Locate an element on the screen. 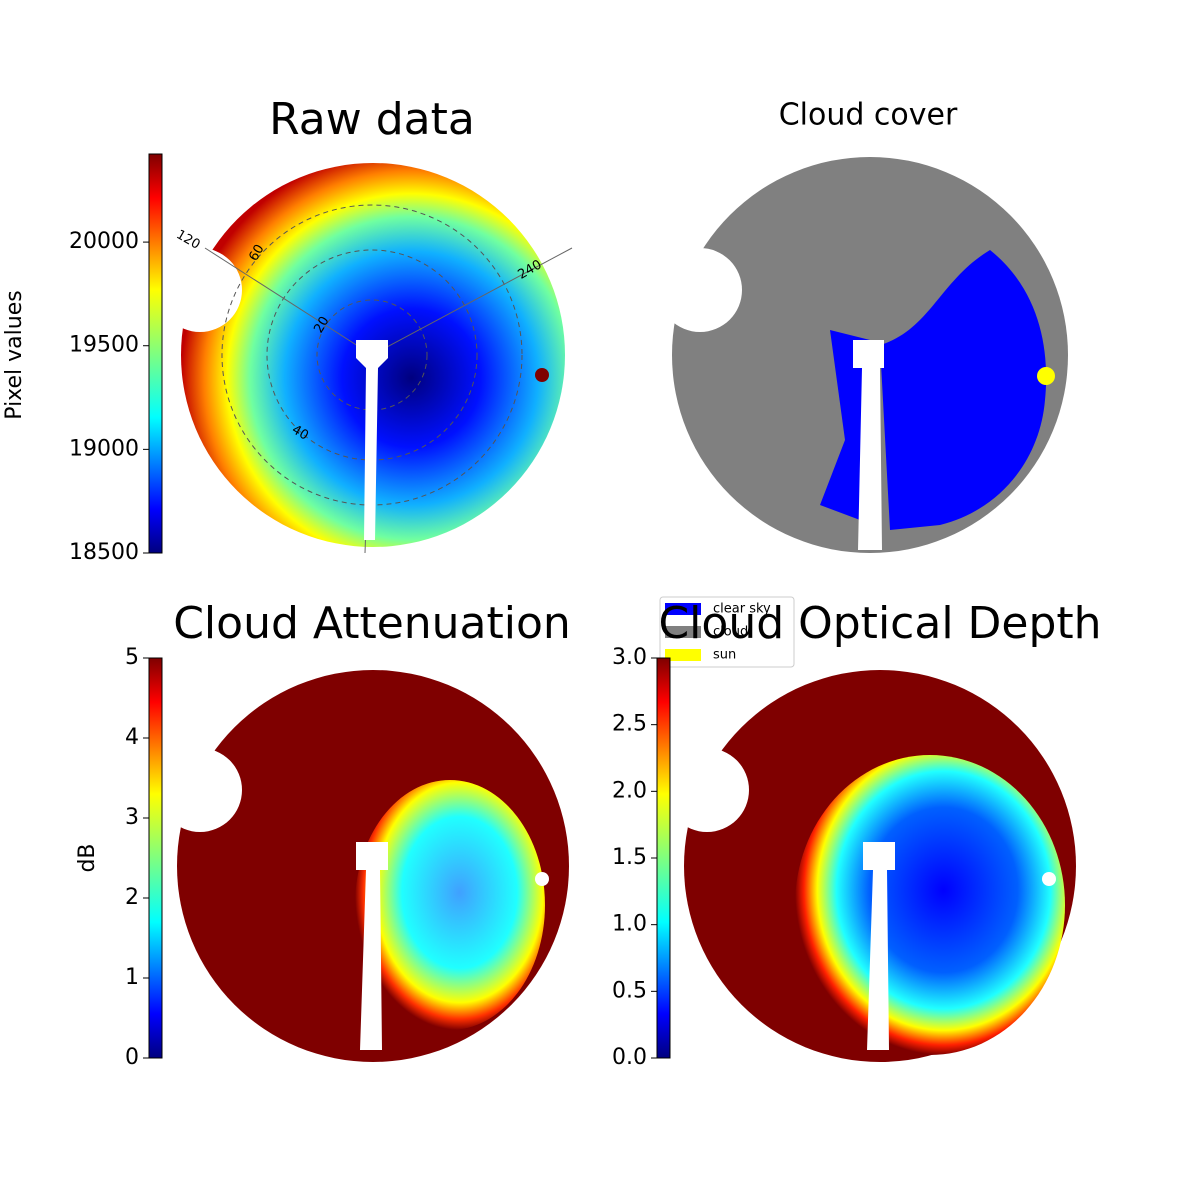 This screenshot has height=1200, width=1200. panel-title: Cloud Optical Depth is located at coordinates (879, 623).